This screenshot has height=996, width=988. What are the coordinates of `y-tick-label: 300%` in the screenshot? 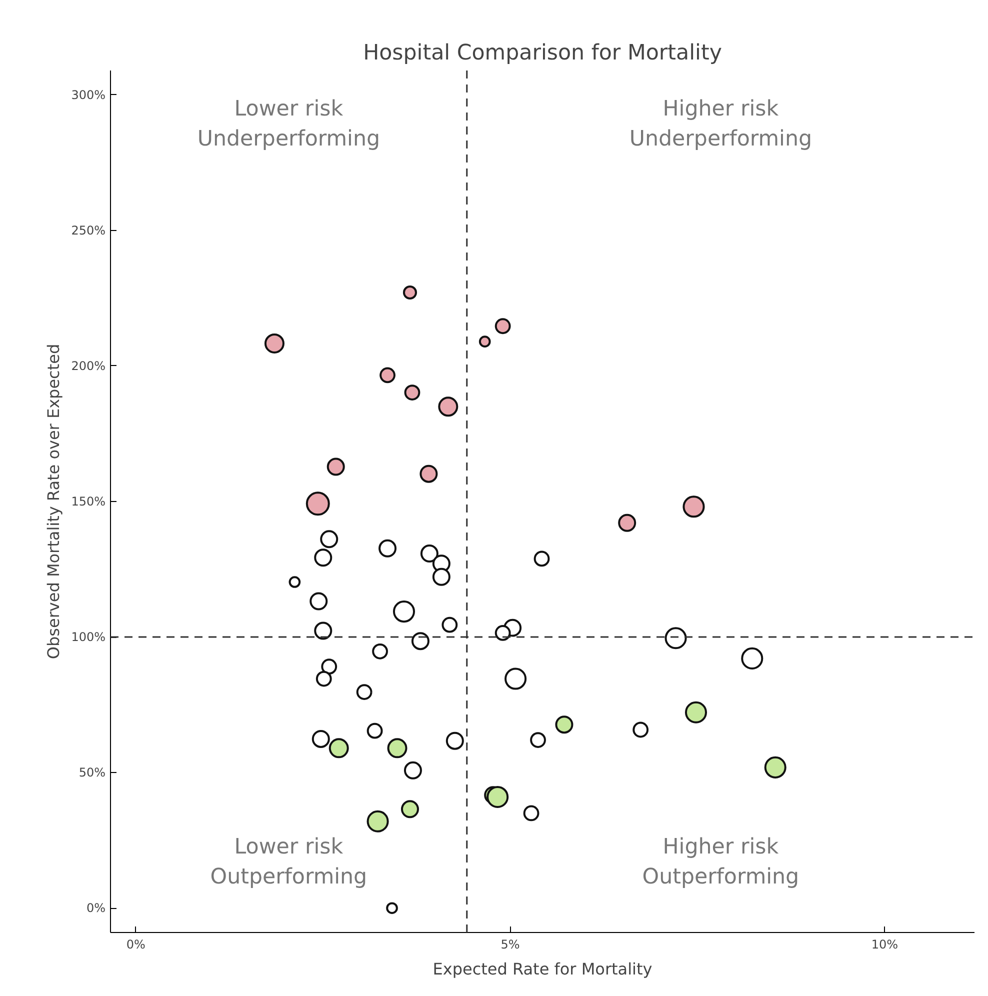 It's located at (88, 95).